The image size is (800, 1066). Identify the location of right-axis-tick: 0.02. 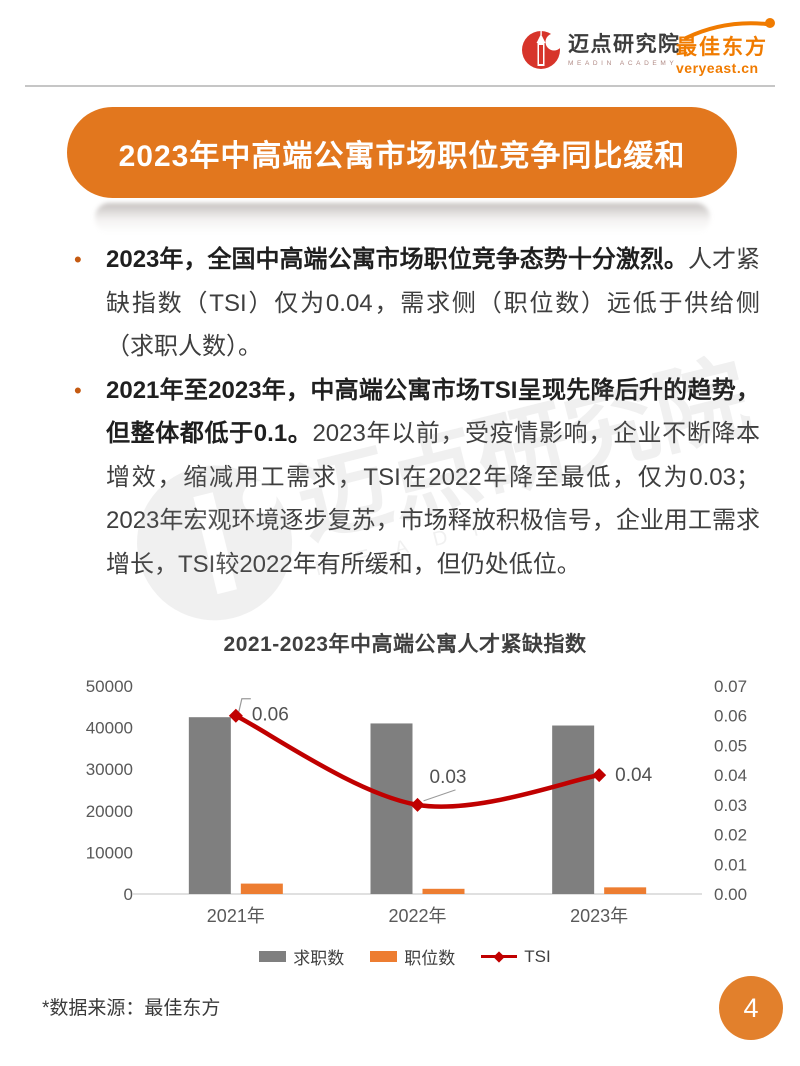
(730, 835).